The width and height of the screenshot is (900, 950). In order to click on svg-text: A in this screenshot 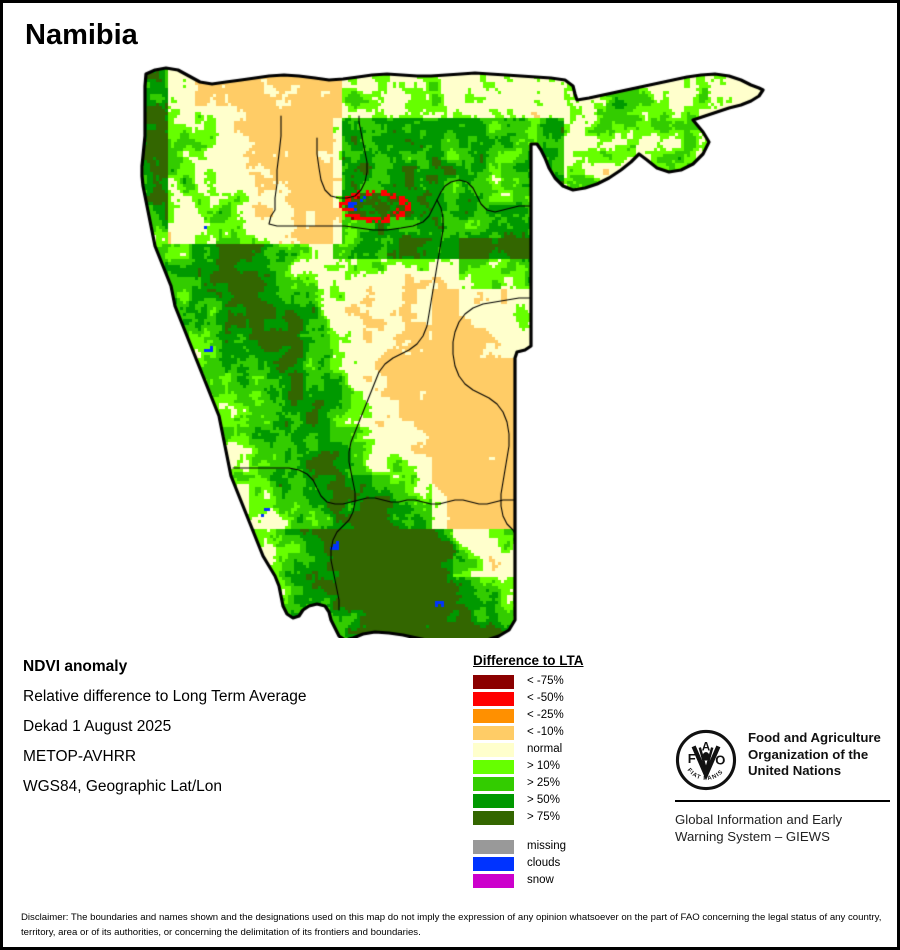, I will do `click(706, 747)`.